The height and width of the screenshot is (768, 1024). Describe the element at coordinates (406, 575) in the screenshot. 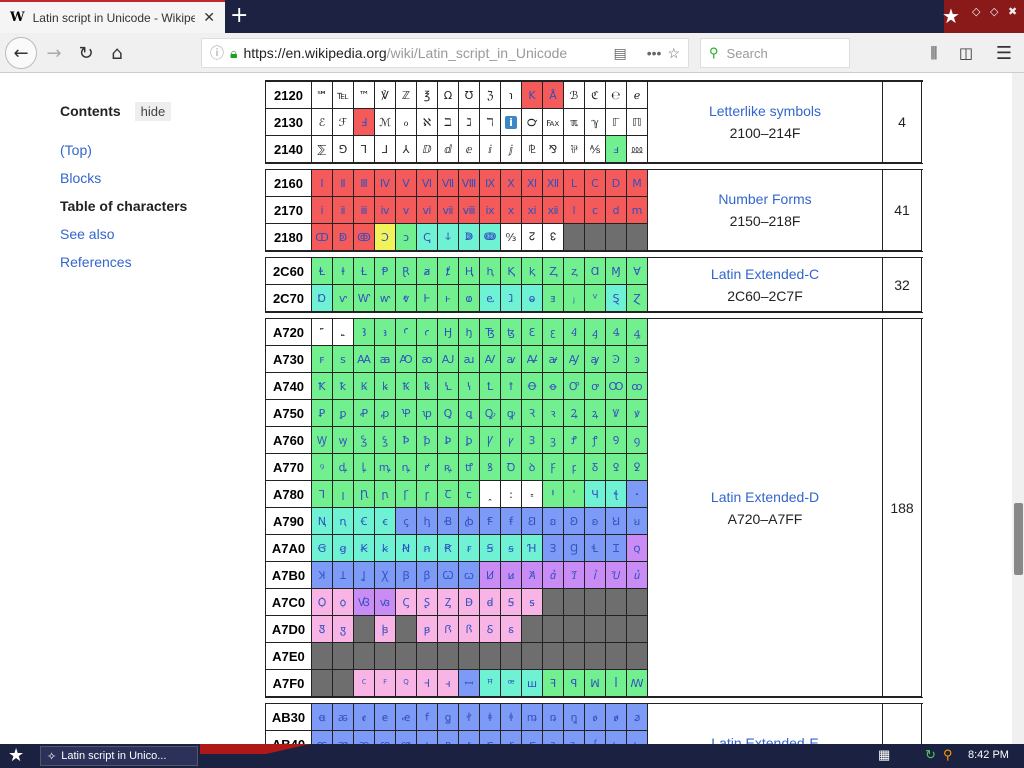

I see `character-cell: Ꞵ` at that location.